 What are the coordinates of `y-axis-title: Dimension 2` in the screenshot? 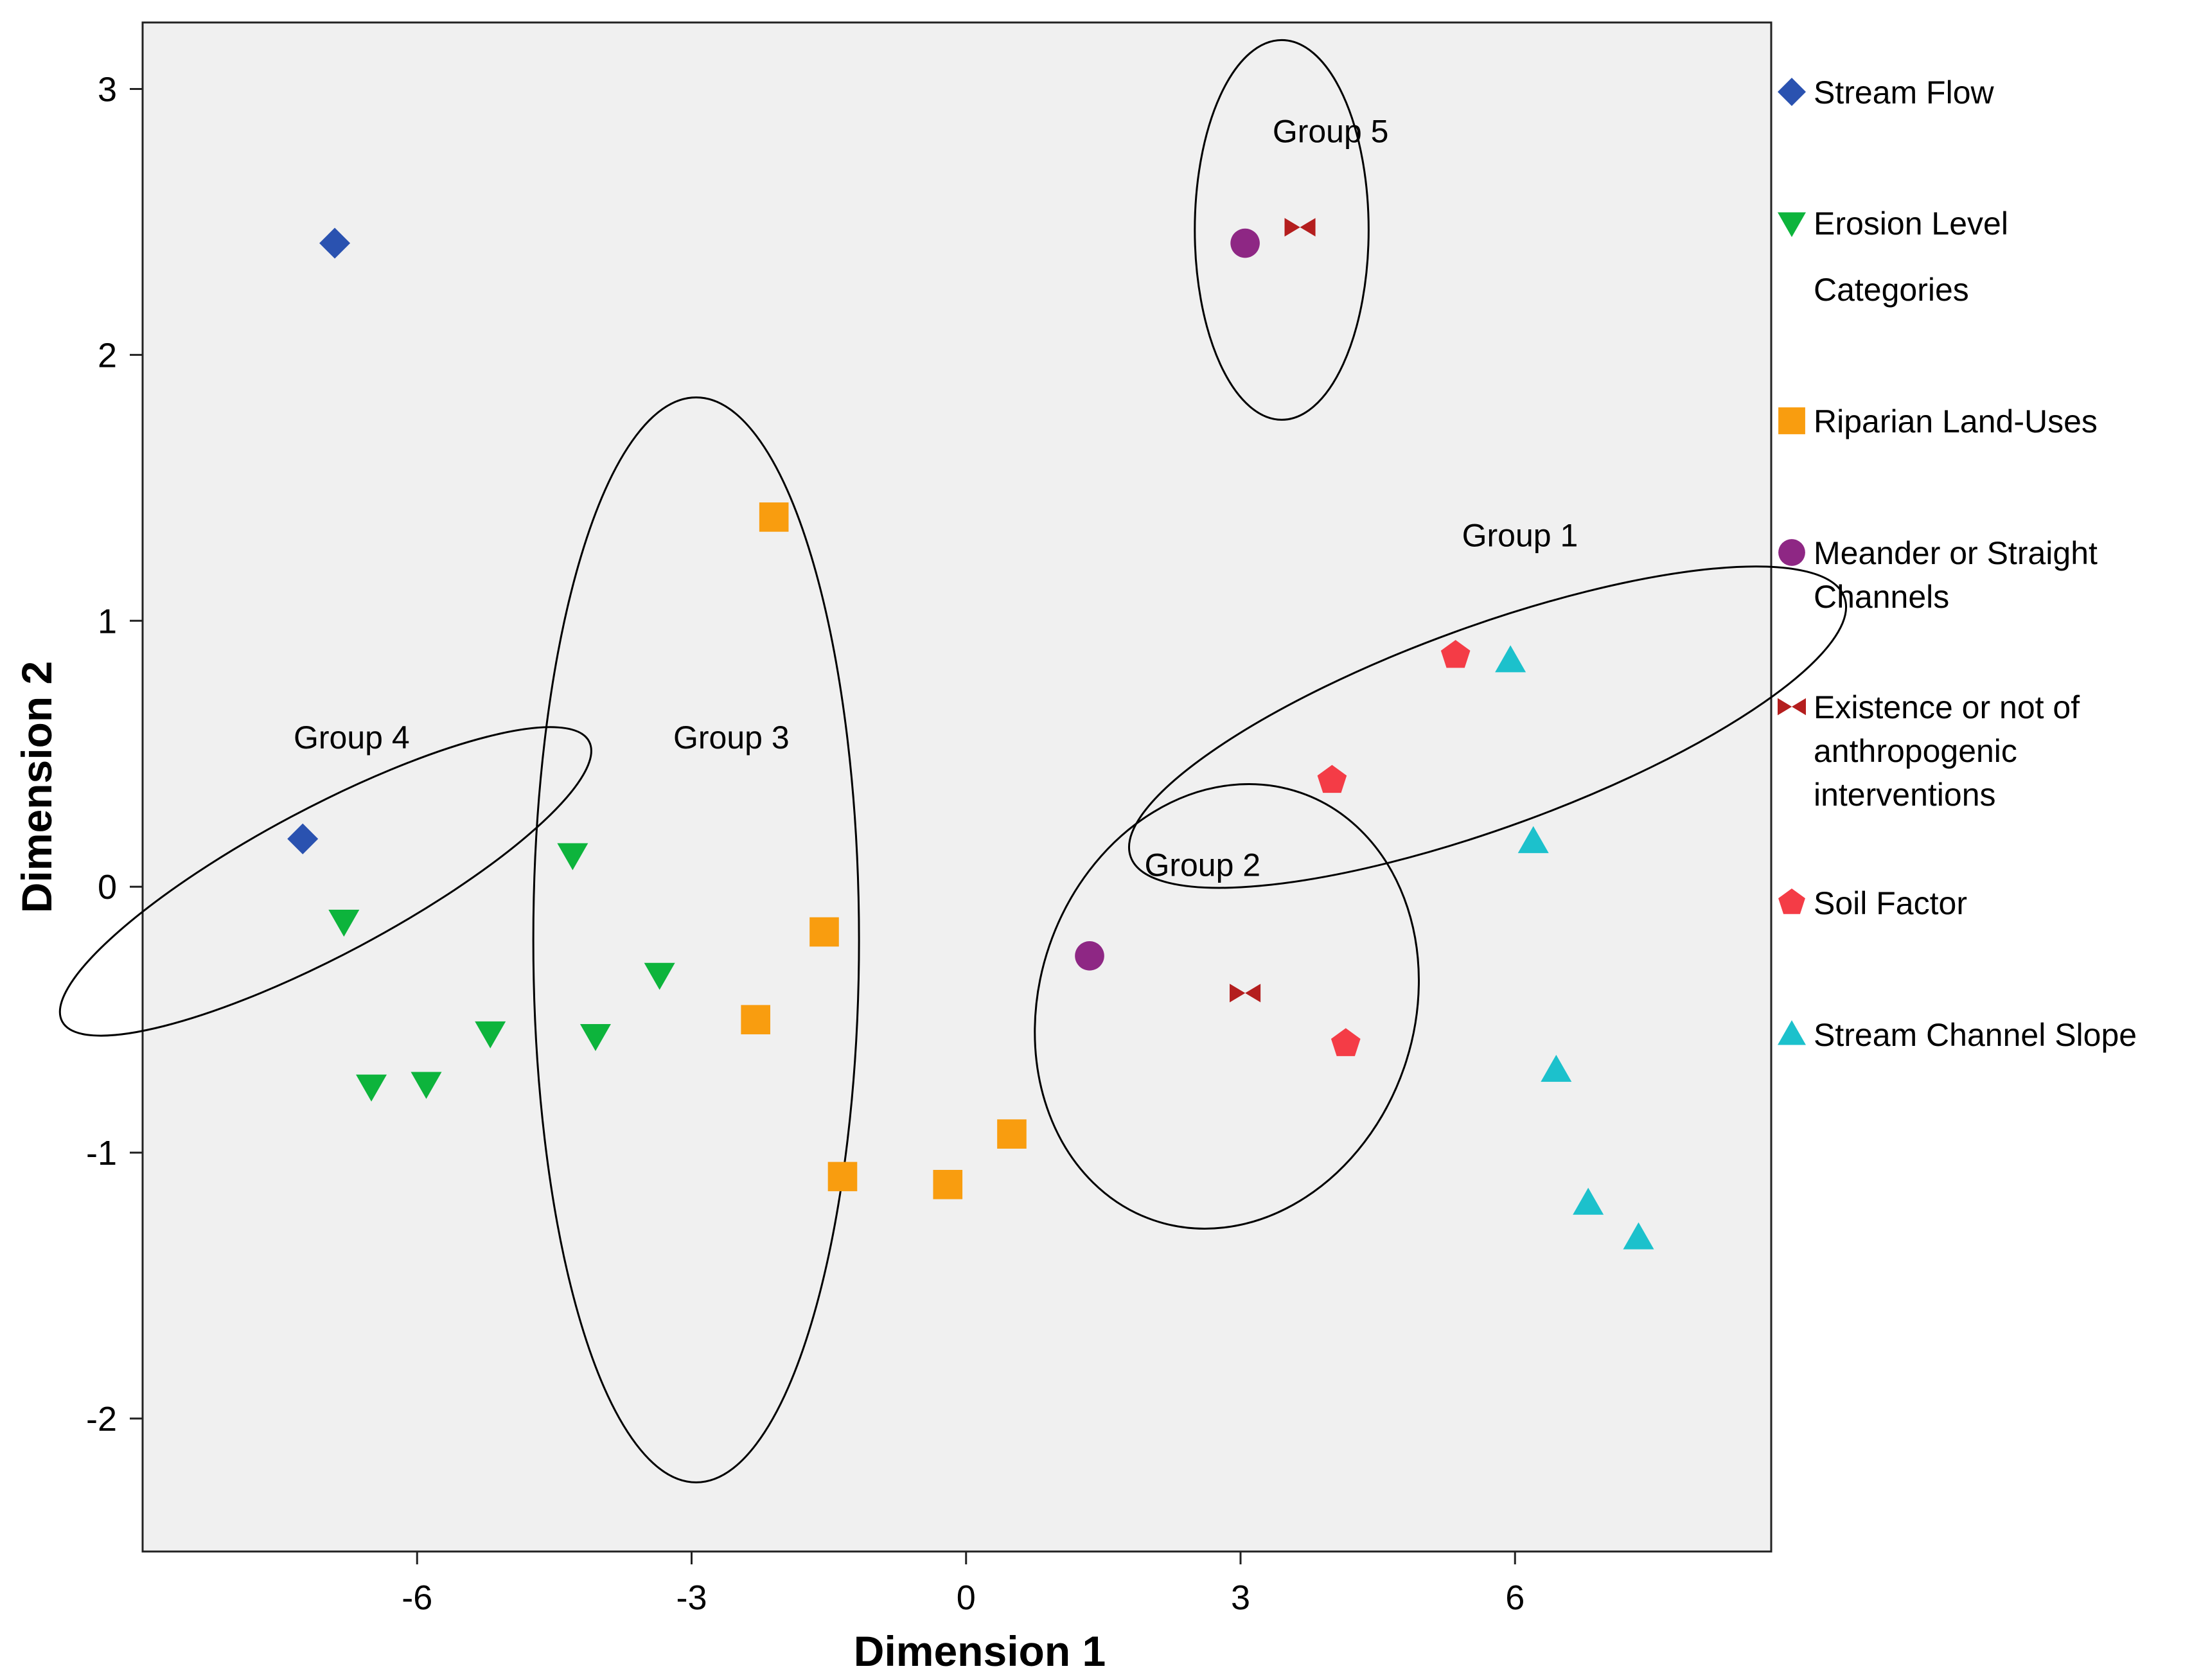 It's located at (36, 787).